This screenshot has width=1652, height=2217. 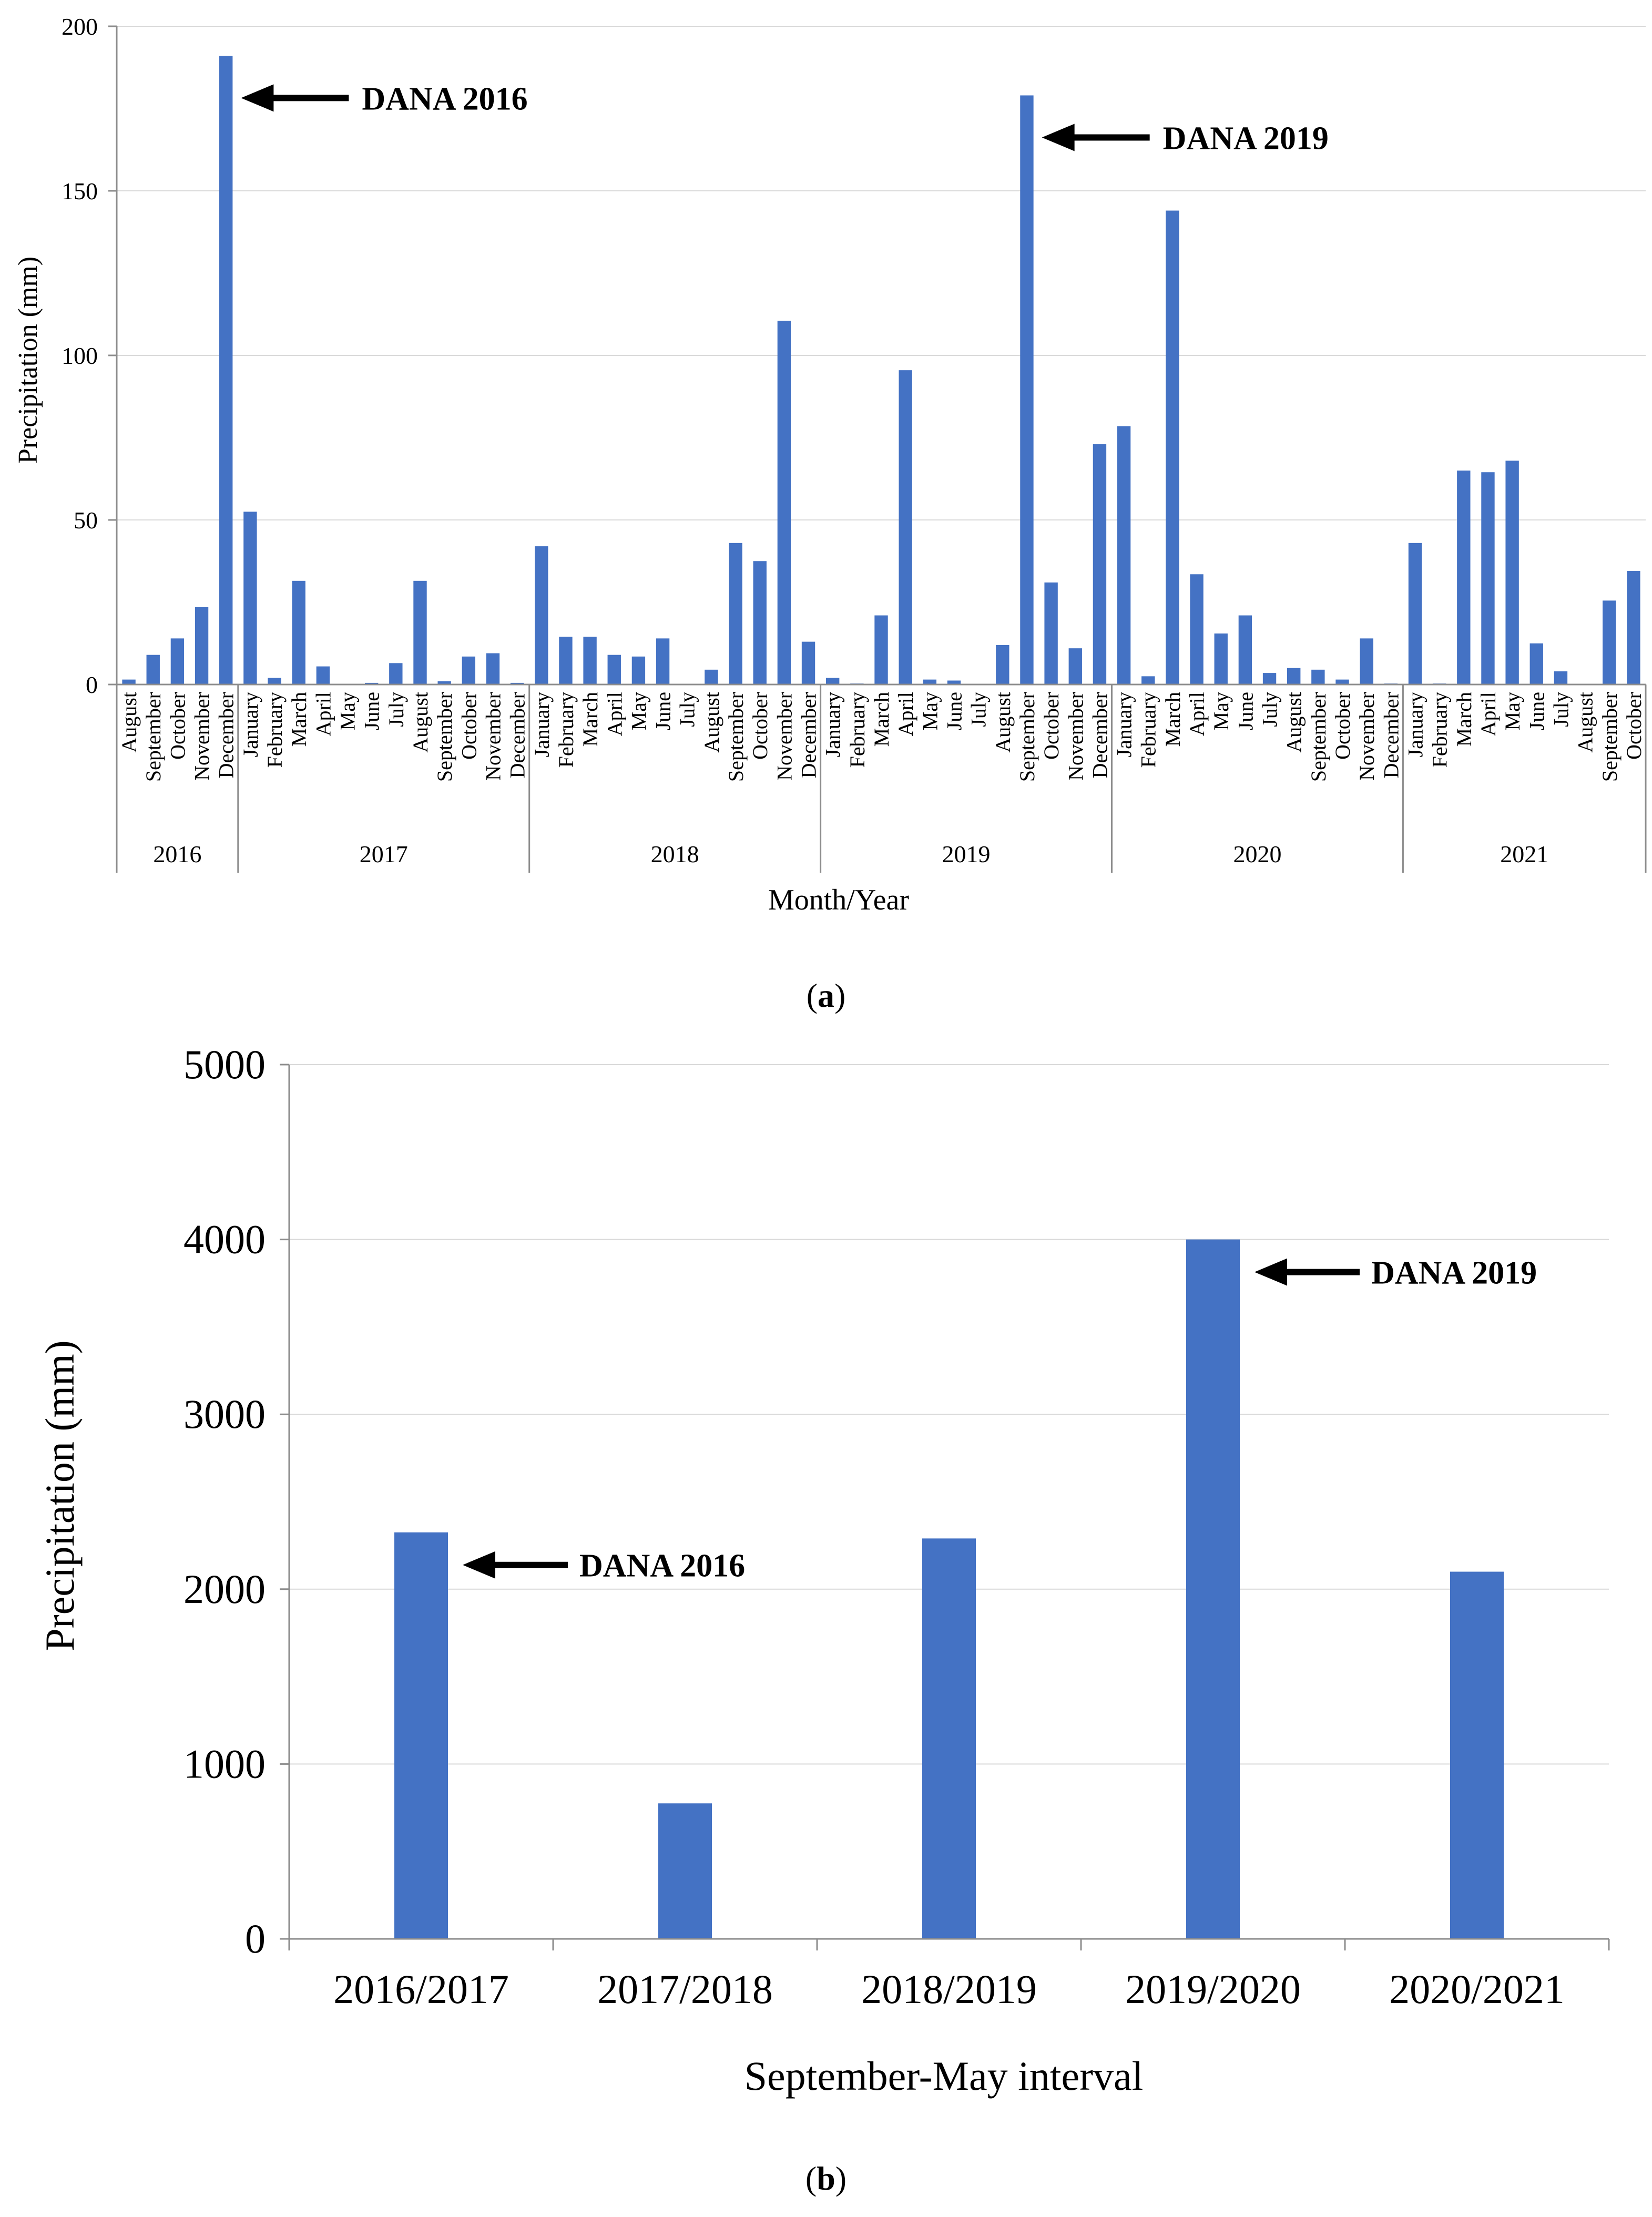 What do you see at coordinates (224, 1501) in the screenshot?
I see `panel-b-y-tick-labels: 0 1000 2000 3000 4000 5000` at bounding box center [224, 1501].